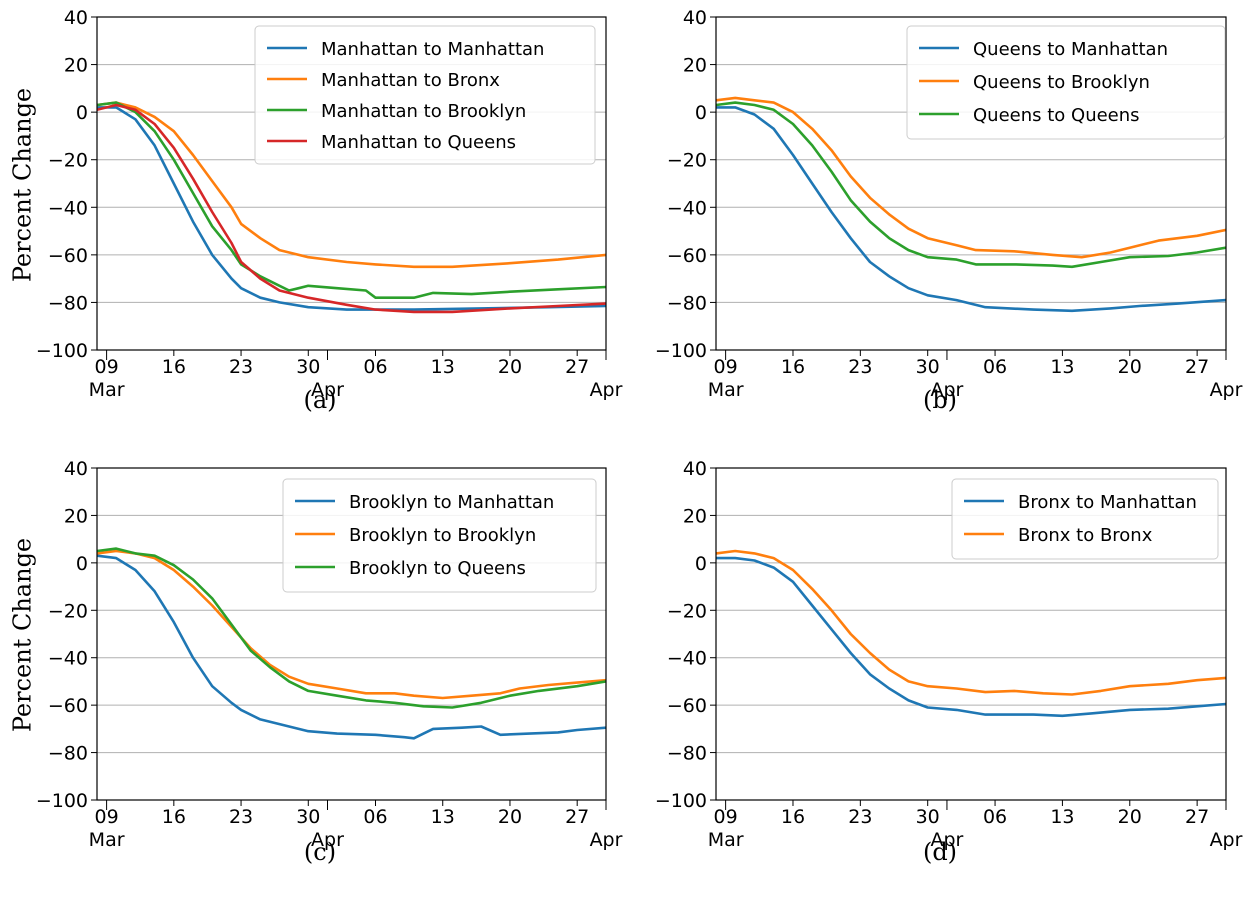 The width and height of the screenshot is (1254, 900). What do you see at coordinates (437, 568) in the screenshot?
I see `legend-label: Brooklyn to Queens` at bounding box center [437, 568].